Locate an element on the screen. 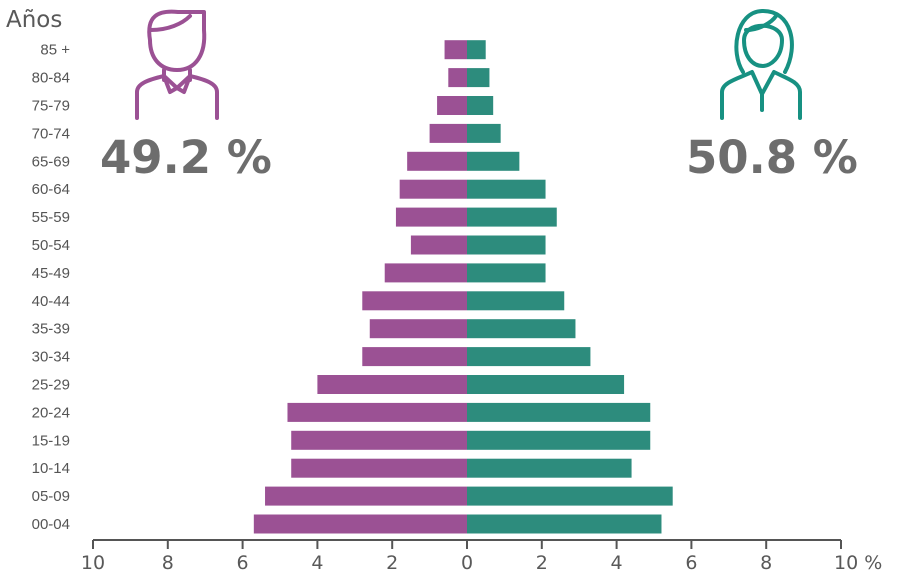  age-label: 75-79 is located at coordinates (51, 106).